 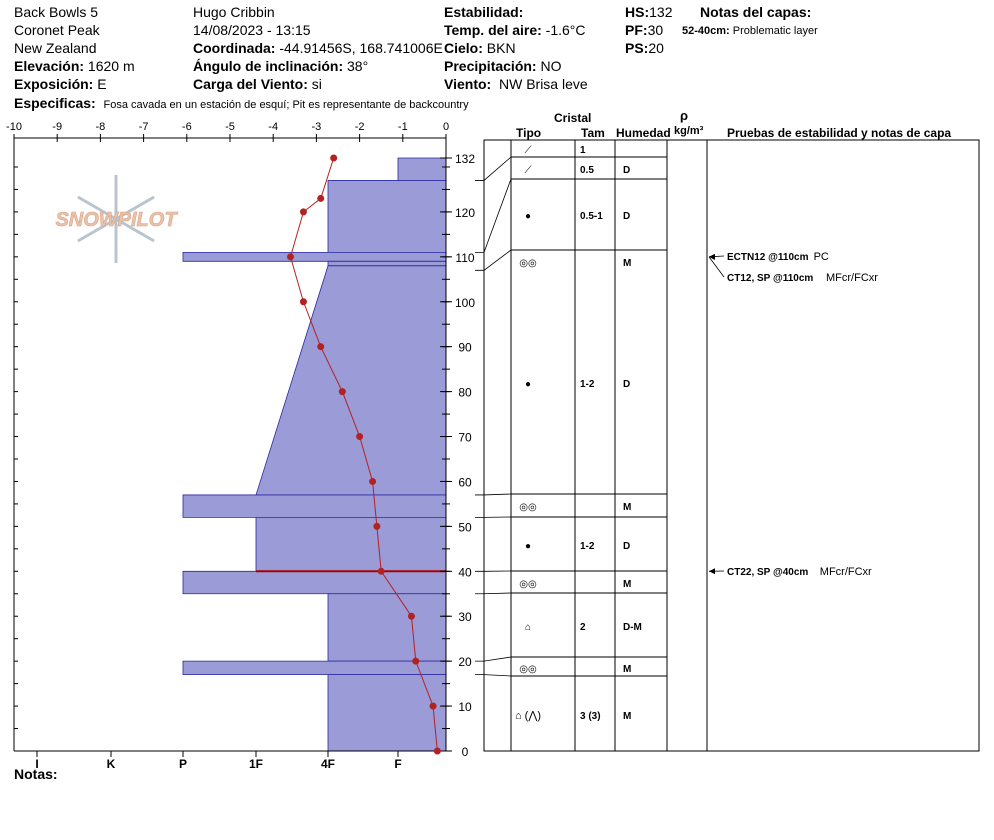 I want to click on depth-tick-label: 0, so click(x=465, y=752).